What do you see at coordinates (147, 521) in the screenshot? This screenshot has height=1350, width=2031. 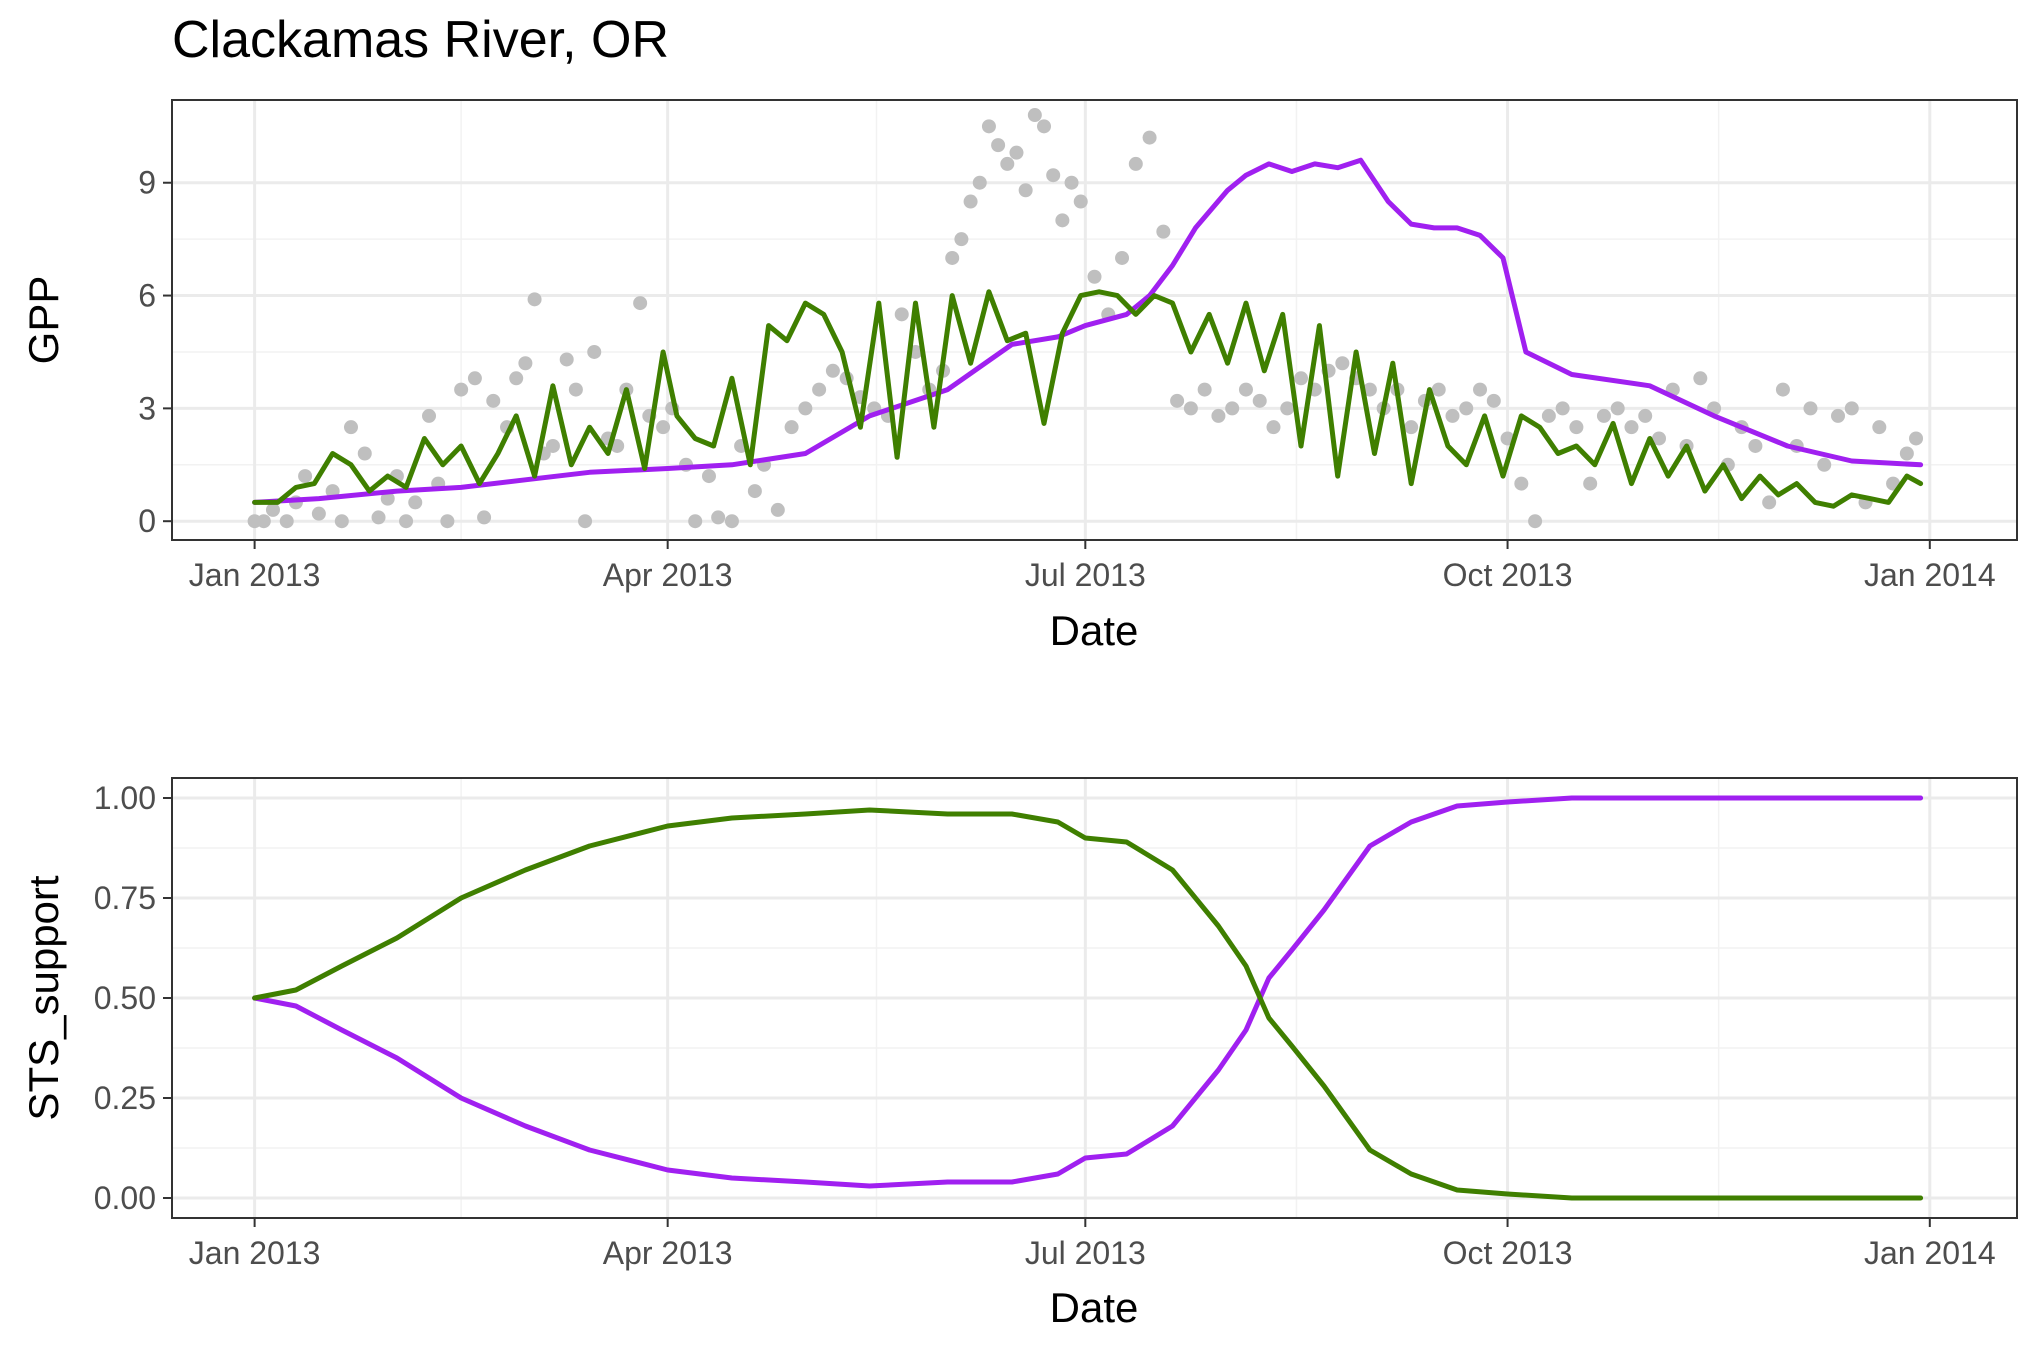 I see `y-tick-label: 0` at bounding box center [147, 521].